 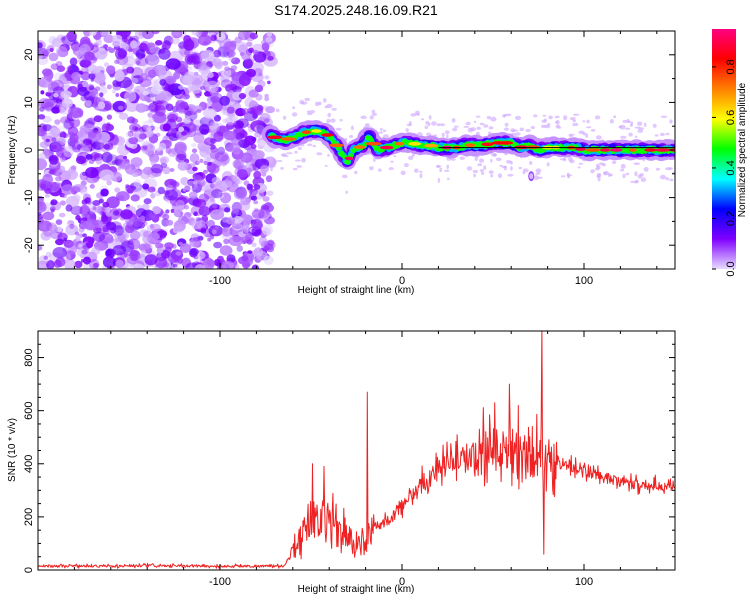 I want to click on colorbar-label: Normalized spectral amplitude, so click(x=742, y=149).